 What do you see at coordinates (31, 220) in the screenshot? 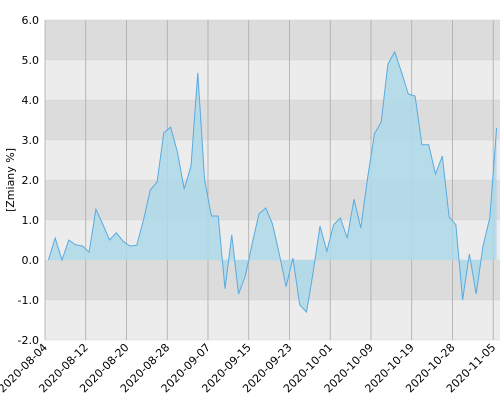
I see `y-tick-label: 1.0` at bounding box center [31, 220].